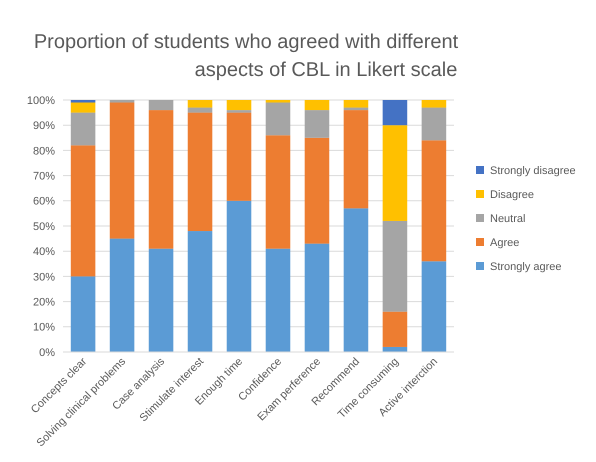 This screenshot has width=596, height=462. What do you see at coordinates (41, 100) in the screenshot?
I see `y-tick-label: 100%` at bounding box center [41, 100].